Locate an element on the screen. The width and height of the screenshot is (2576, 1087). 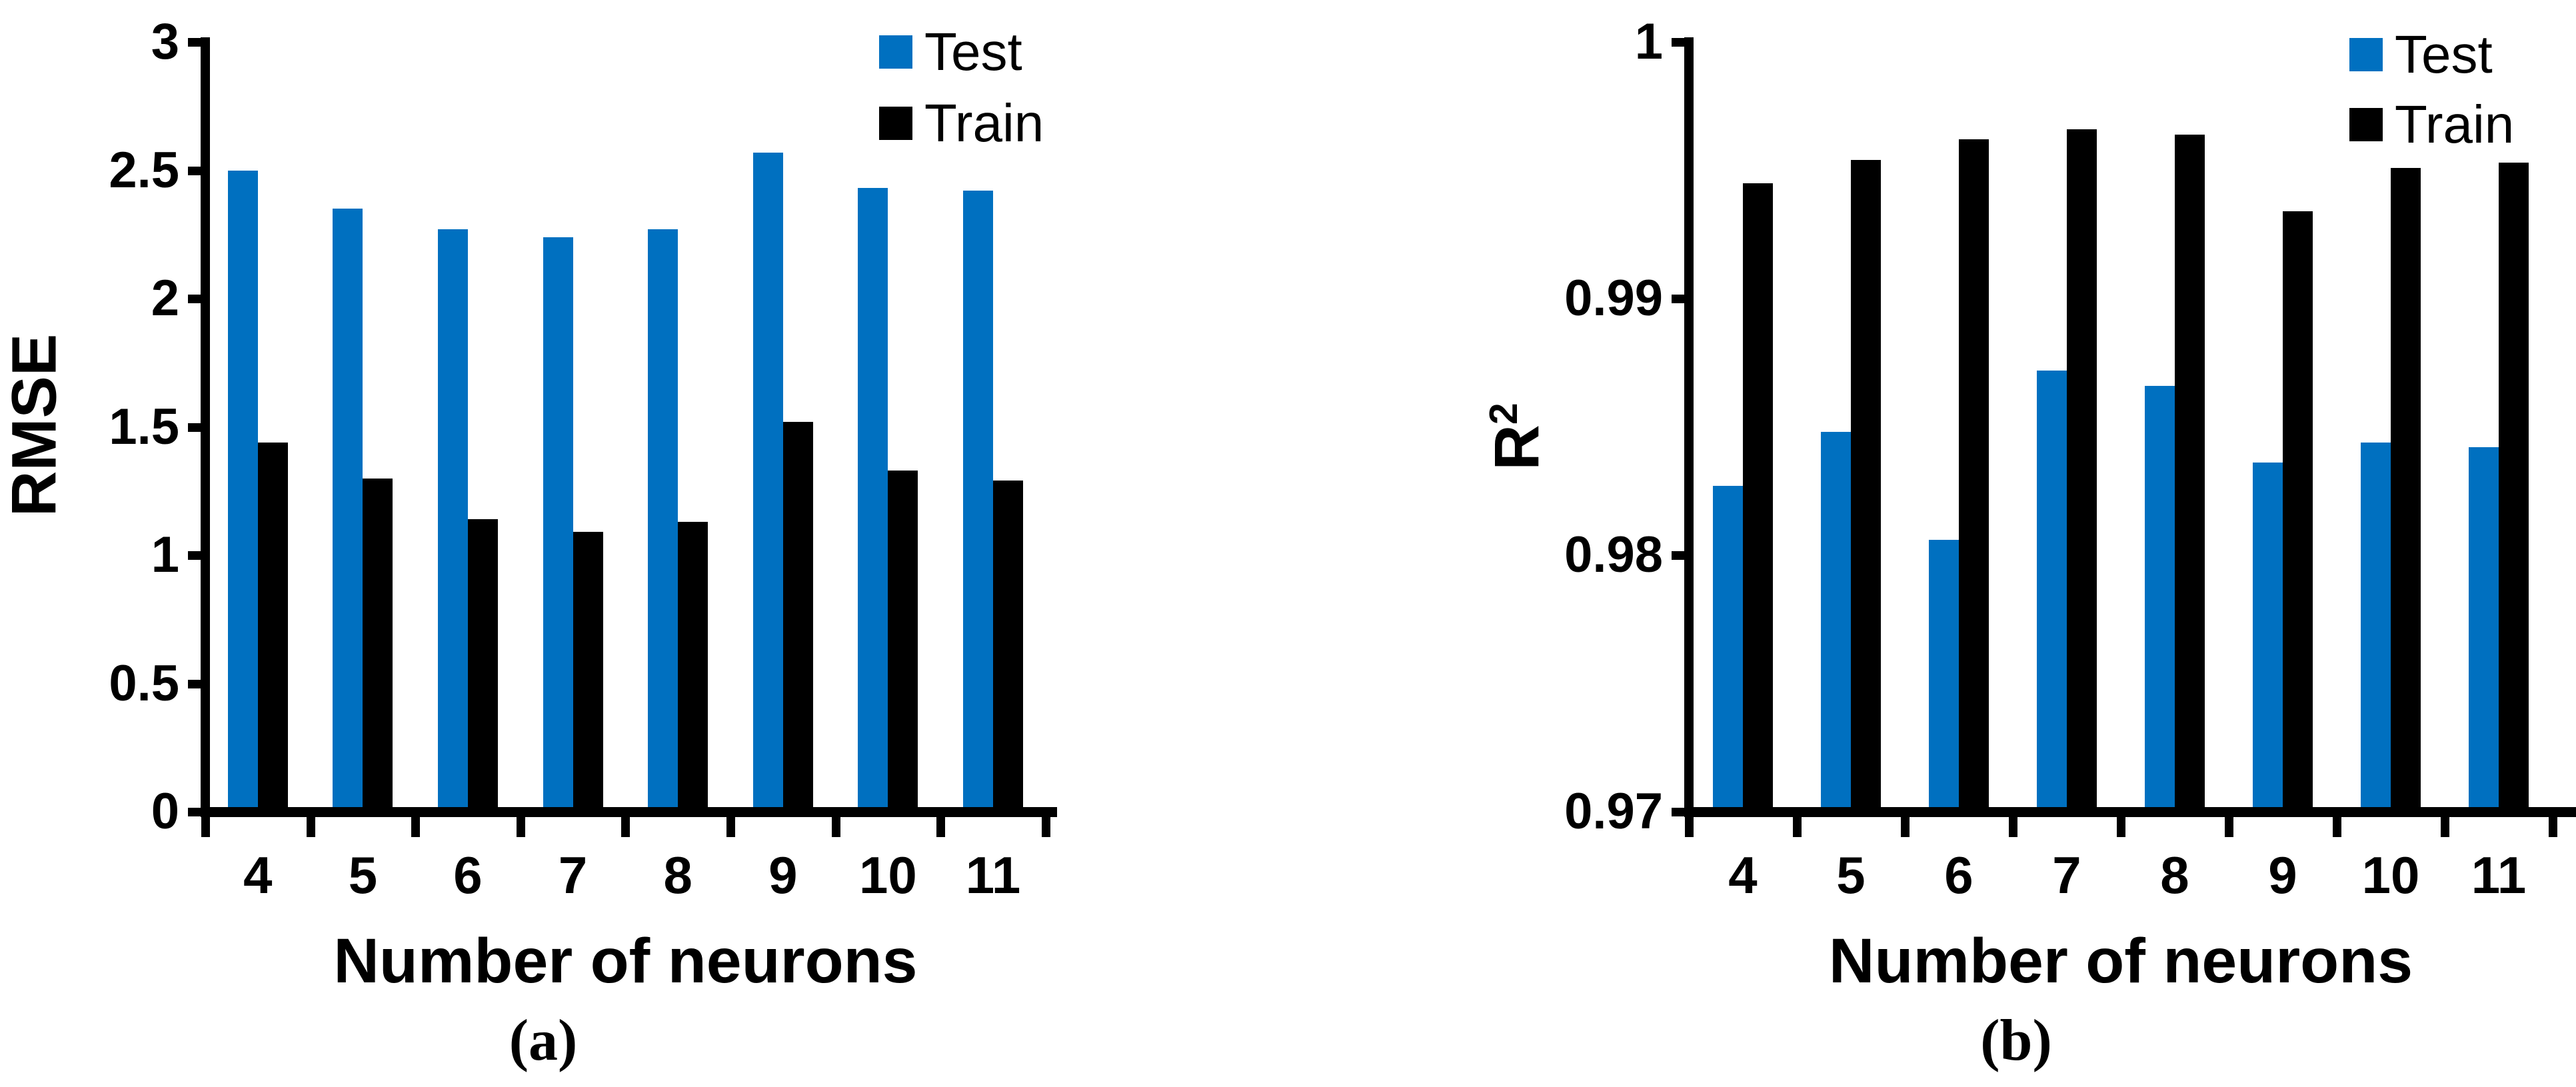
y-tick-label: 2 is located at coordinates (165, 298).